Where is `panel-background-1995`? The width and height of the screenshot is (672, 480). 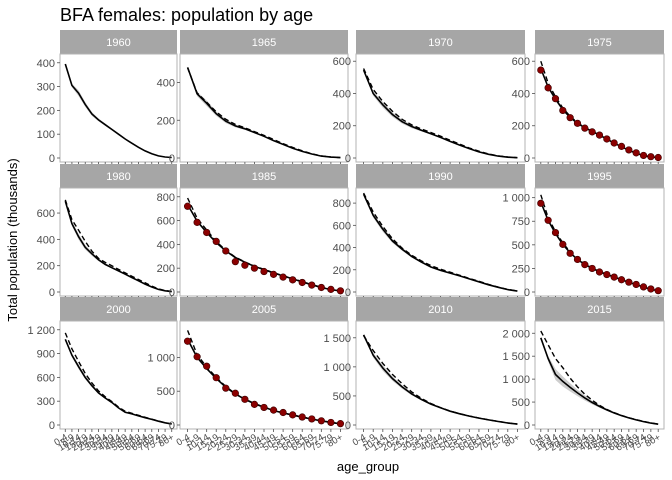
panel-background-1995 is located at coordinates (599, 242).